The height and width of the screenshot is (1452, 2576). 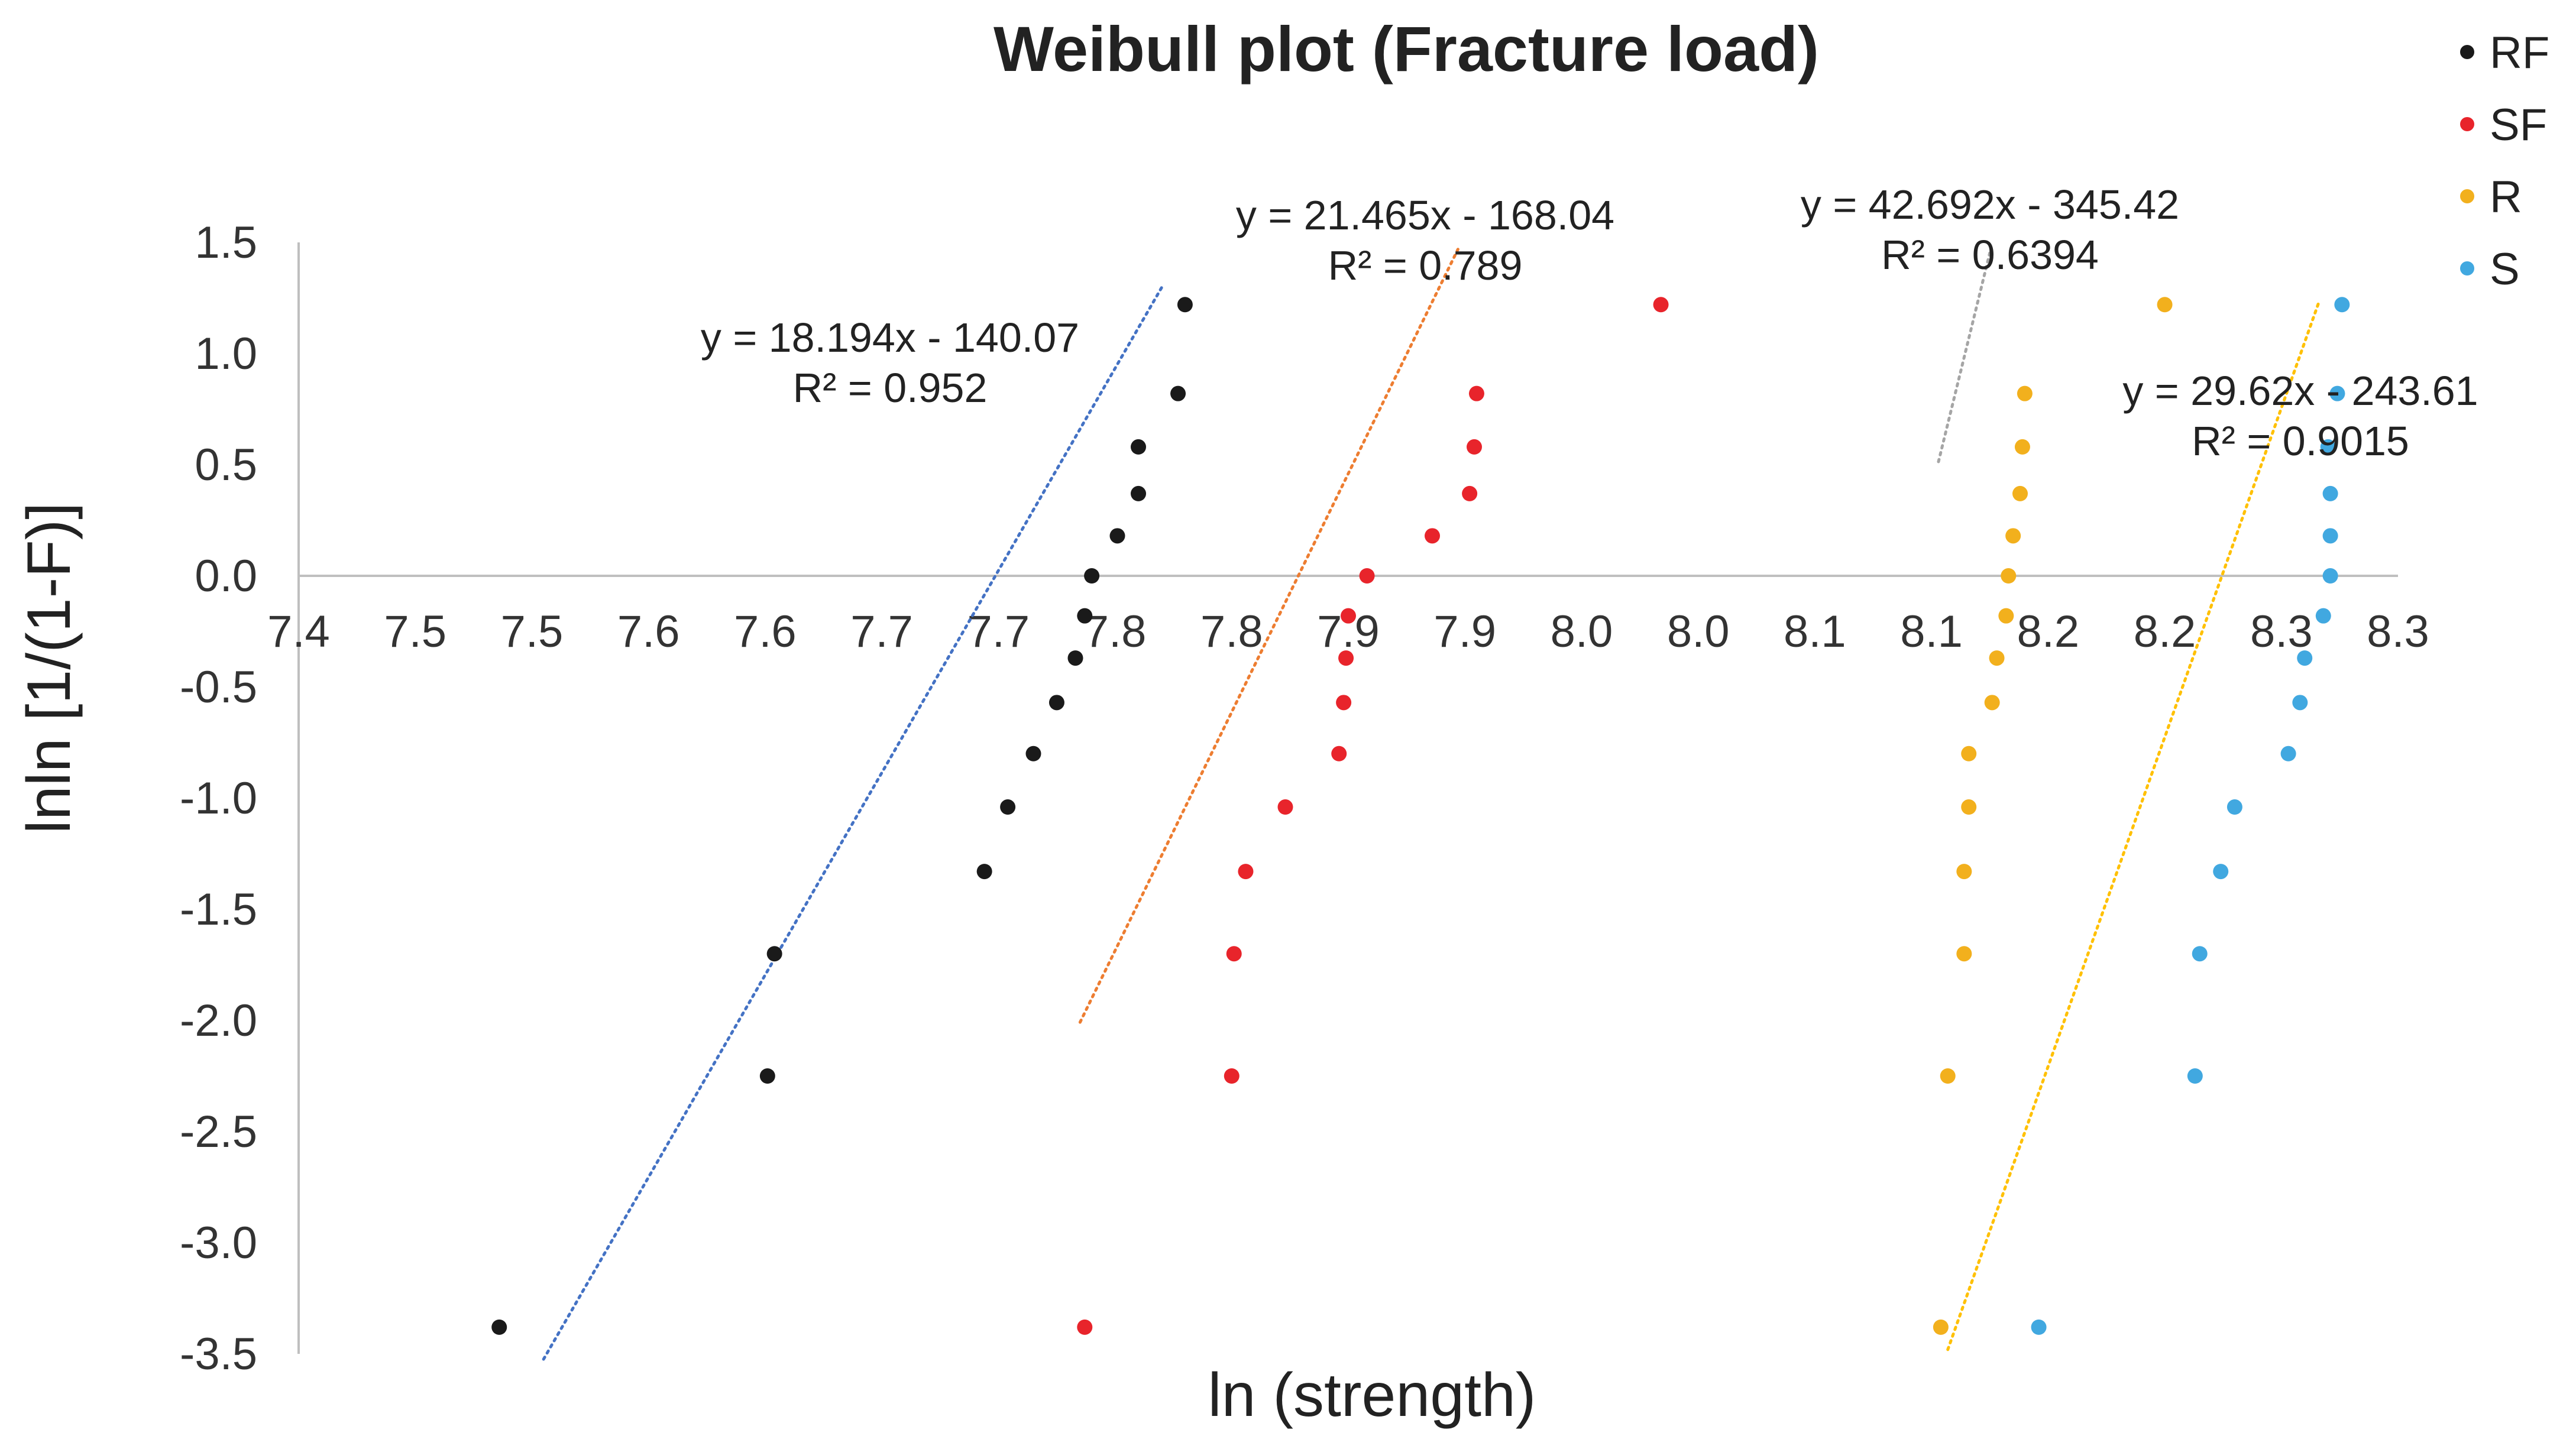 What do you see at coordinates (2467, 268) in the screenshot?
I see `legend-marker-s` at bounding box center [2467, 268].